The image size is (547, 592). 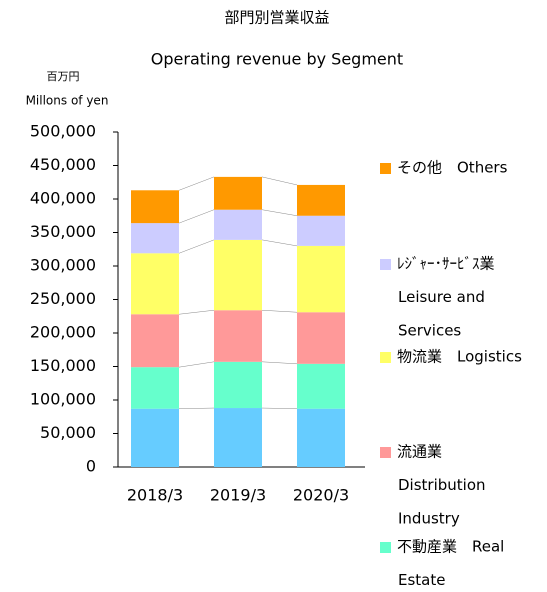 What do you see at coordinates (238, 495) in the screenshot?
I see `x-tick-label: 2019/3` at bounding box center [238, 495].